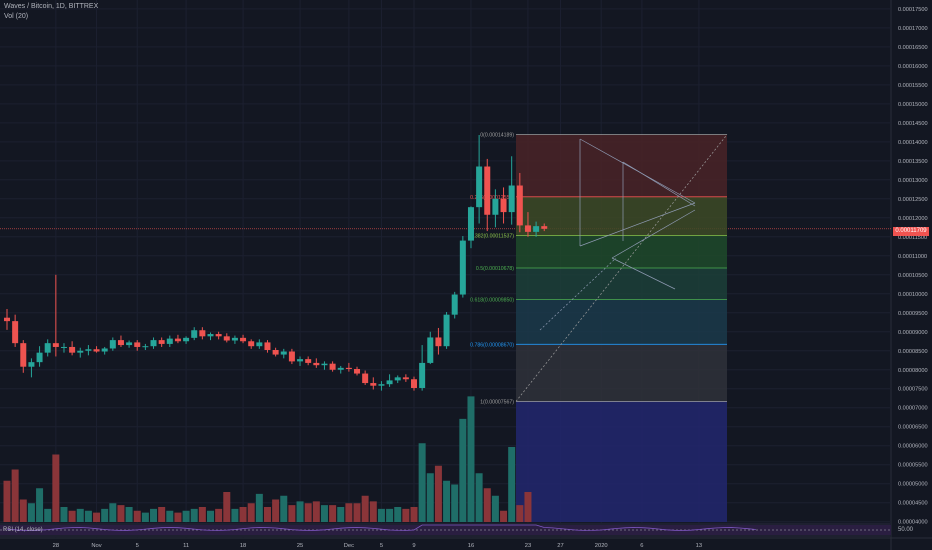  What do you see at coordinates (906, 530) in the screenshot?
I see `rsi-level-label: 50.00` at bounding box center [906, 530].